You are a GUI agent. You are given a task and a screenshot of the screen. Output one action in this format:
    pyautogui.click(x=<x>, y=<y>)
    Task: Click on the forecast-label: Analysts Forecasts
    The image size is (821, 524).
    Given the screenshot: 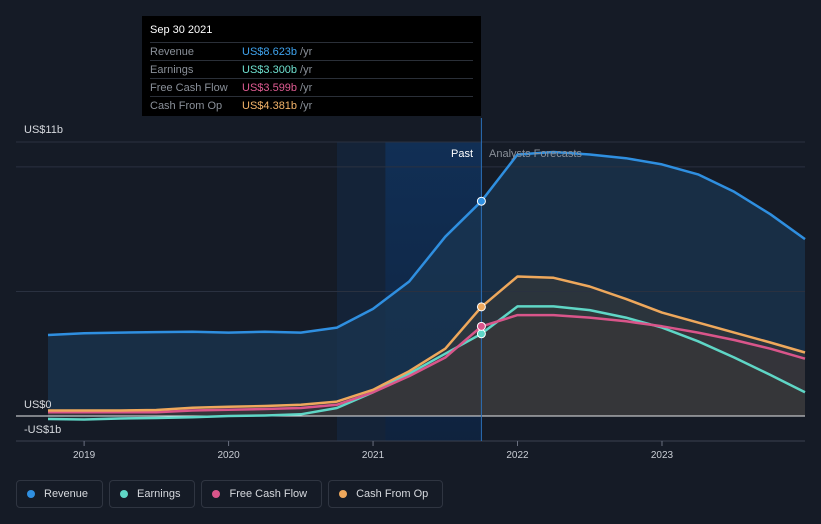 What is the action you would take?
    pyautogui.click(x=535, y=154)
    